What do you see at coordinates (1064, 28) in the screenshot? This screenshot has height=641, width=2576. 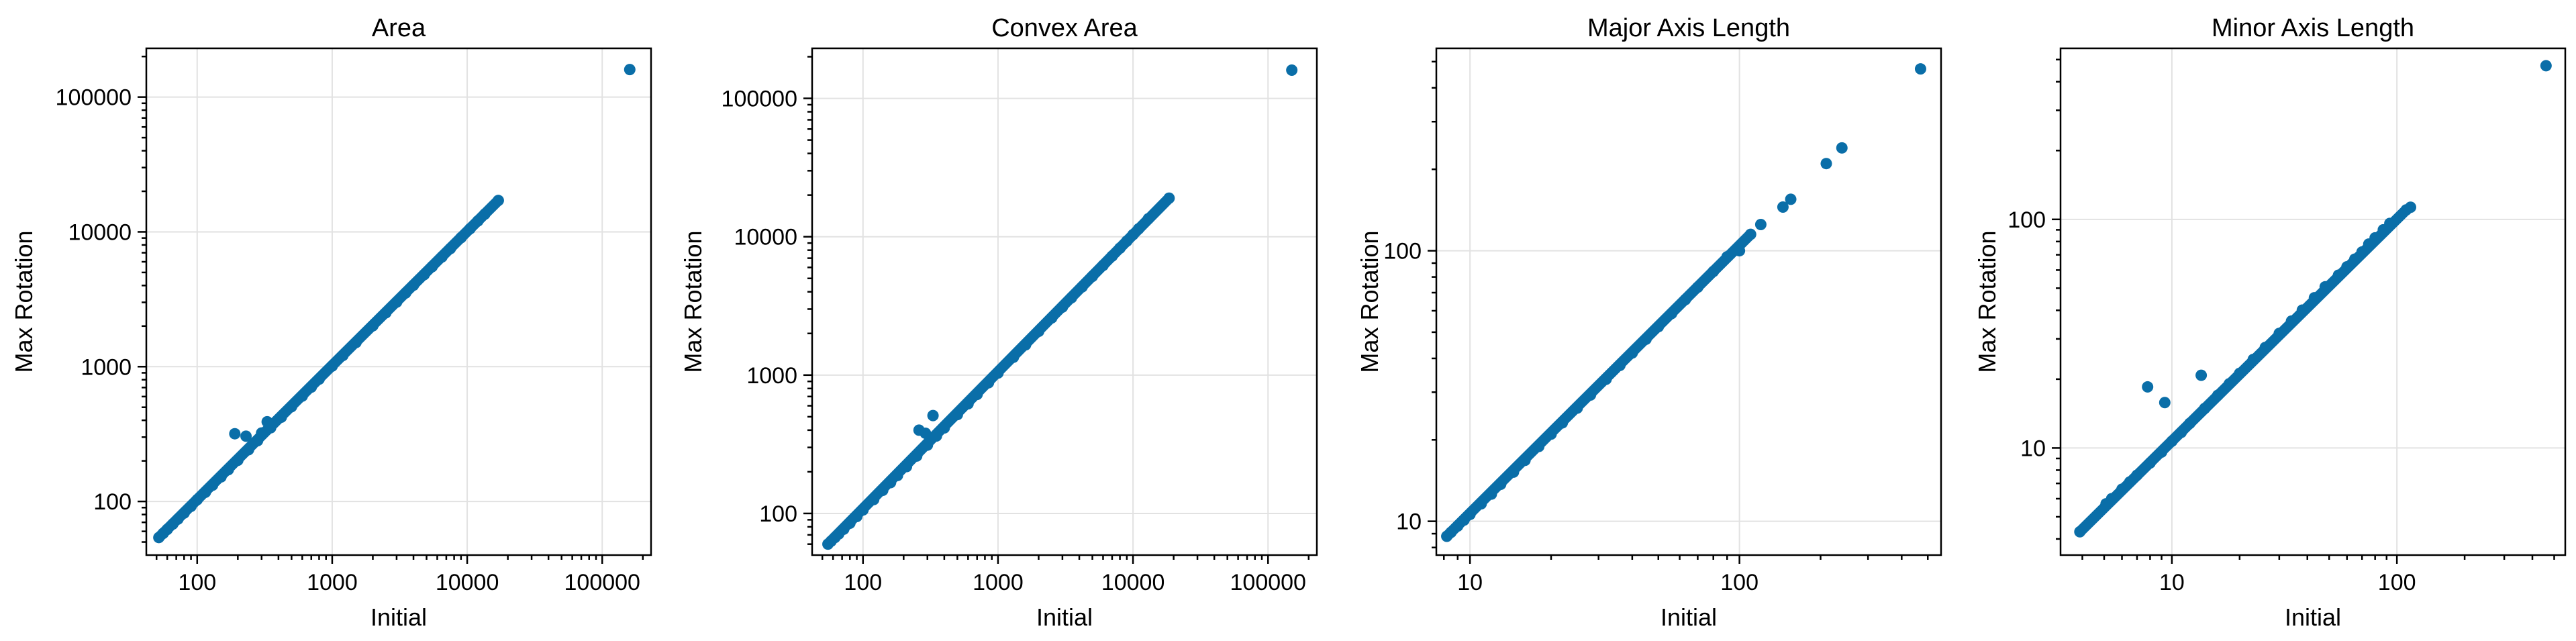 I see `chart-title: Convex Area` at bounding box center [1064, 28].